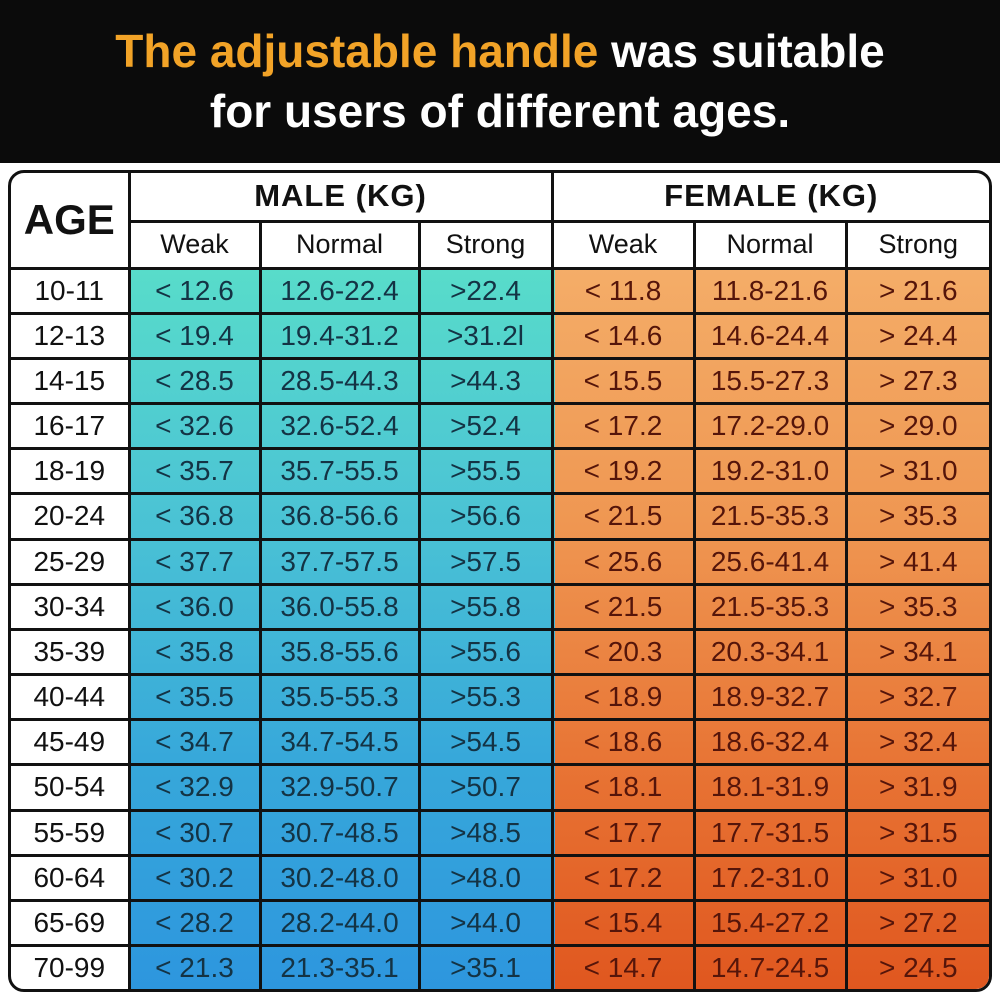  What do you see at coordinates (623, 652) in the screenshot?
I see `female-weak-cell: < 20.3` at bounding box center [623, 652].